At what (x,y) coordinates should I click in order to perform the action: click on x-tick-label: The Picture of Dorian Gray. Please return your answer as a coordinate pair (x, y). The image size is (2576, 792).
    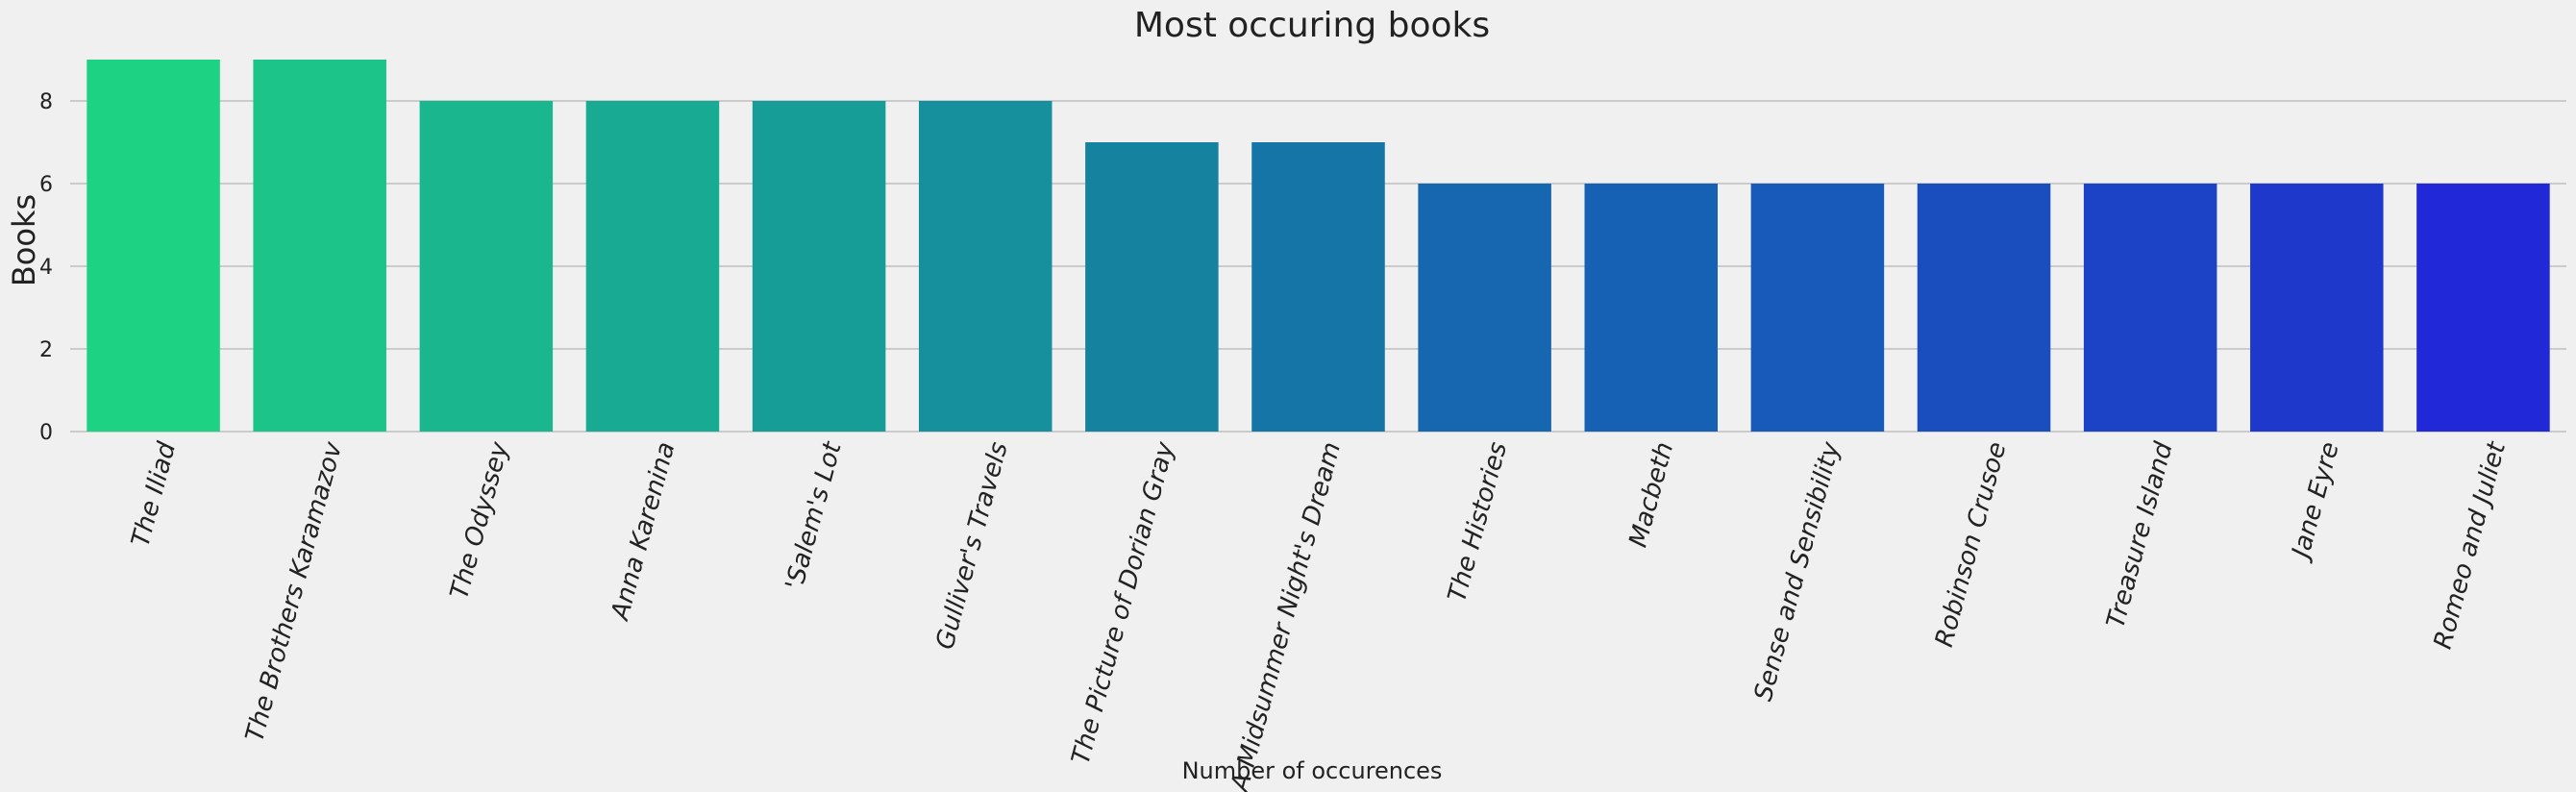
    Looking at the image, I should click on (1124, 603).